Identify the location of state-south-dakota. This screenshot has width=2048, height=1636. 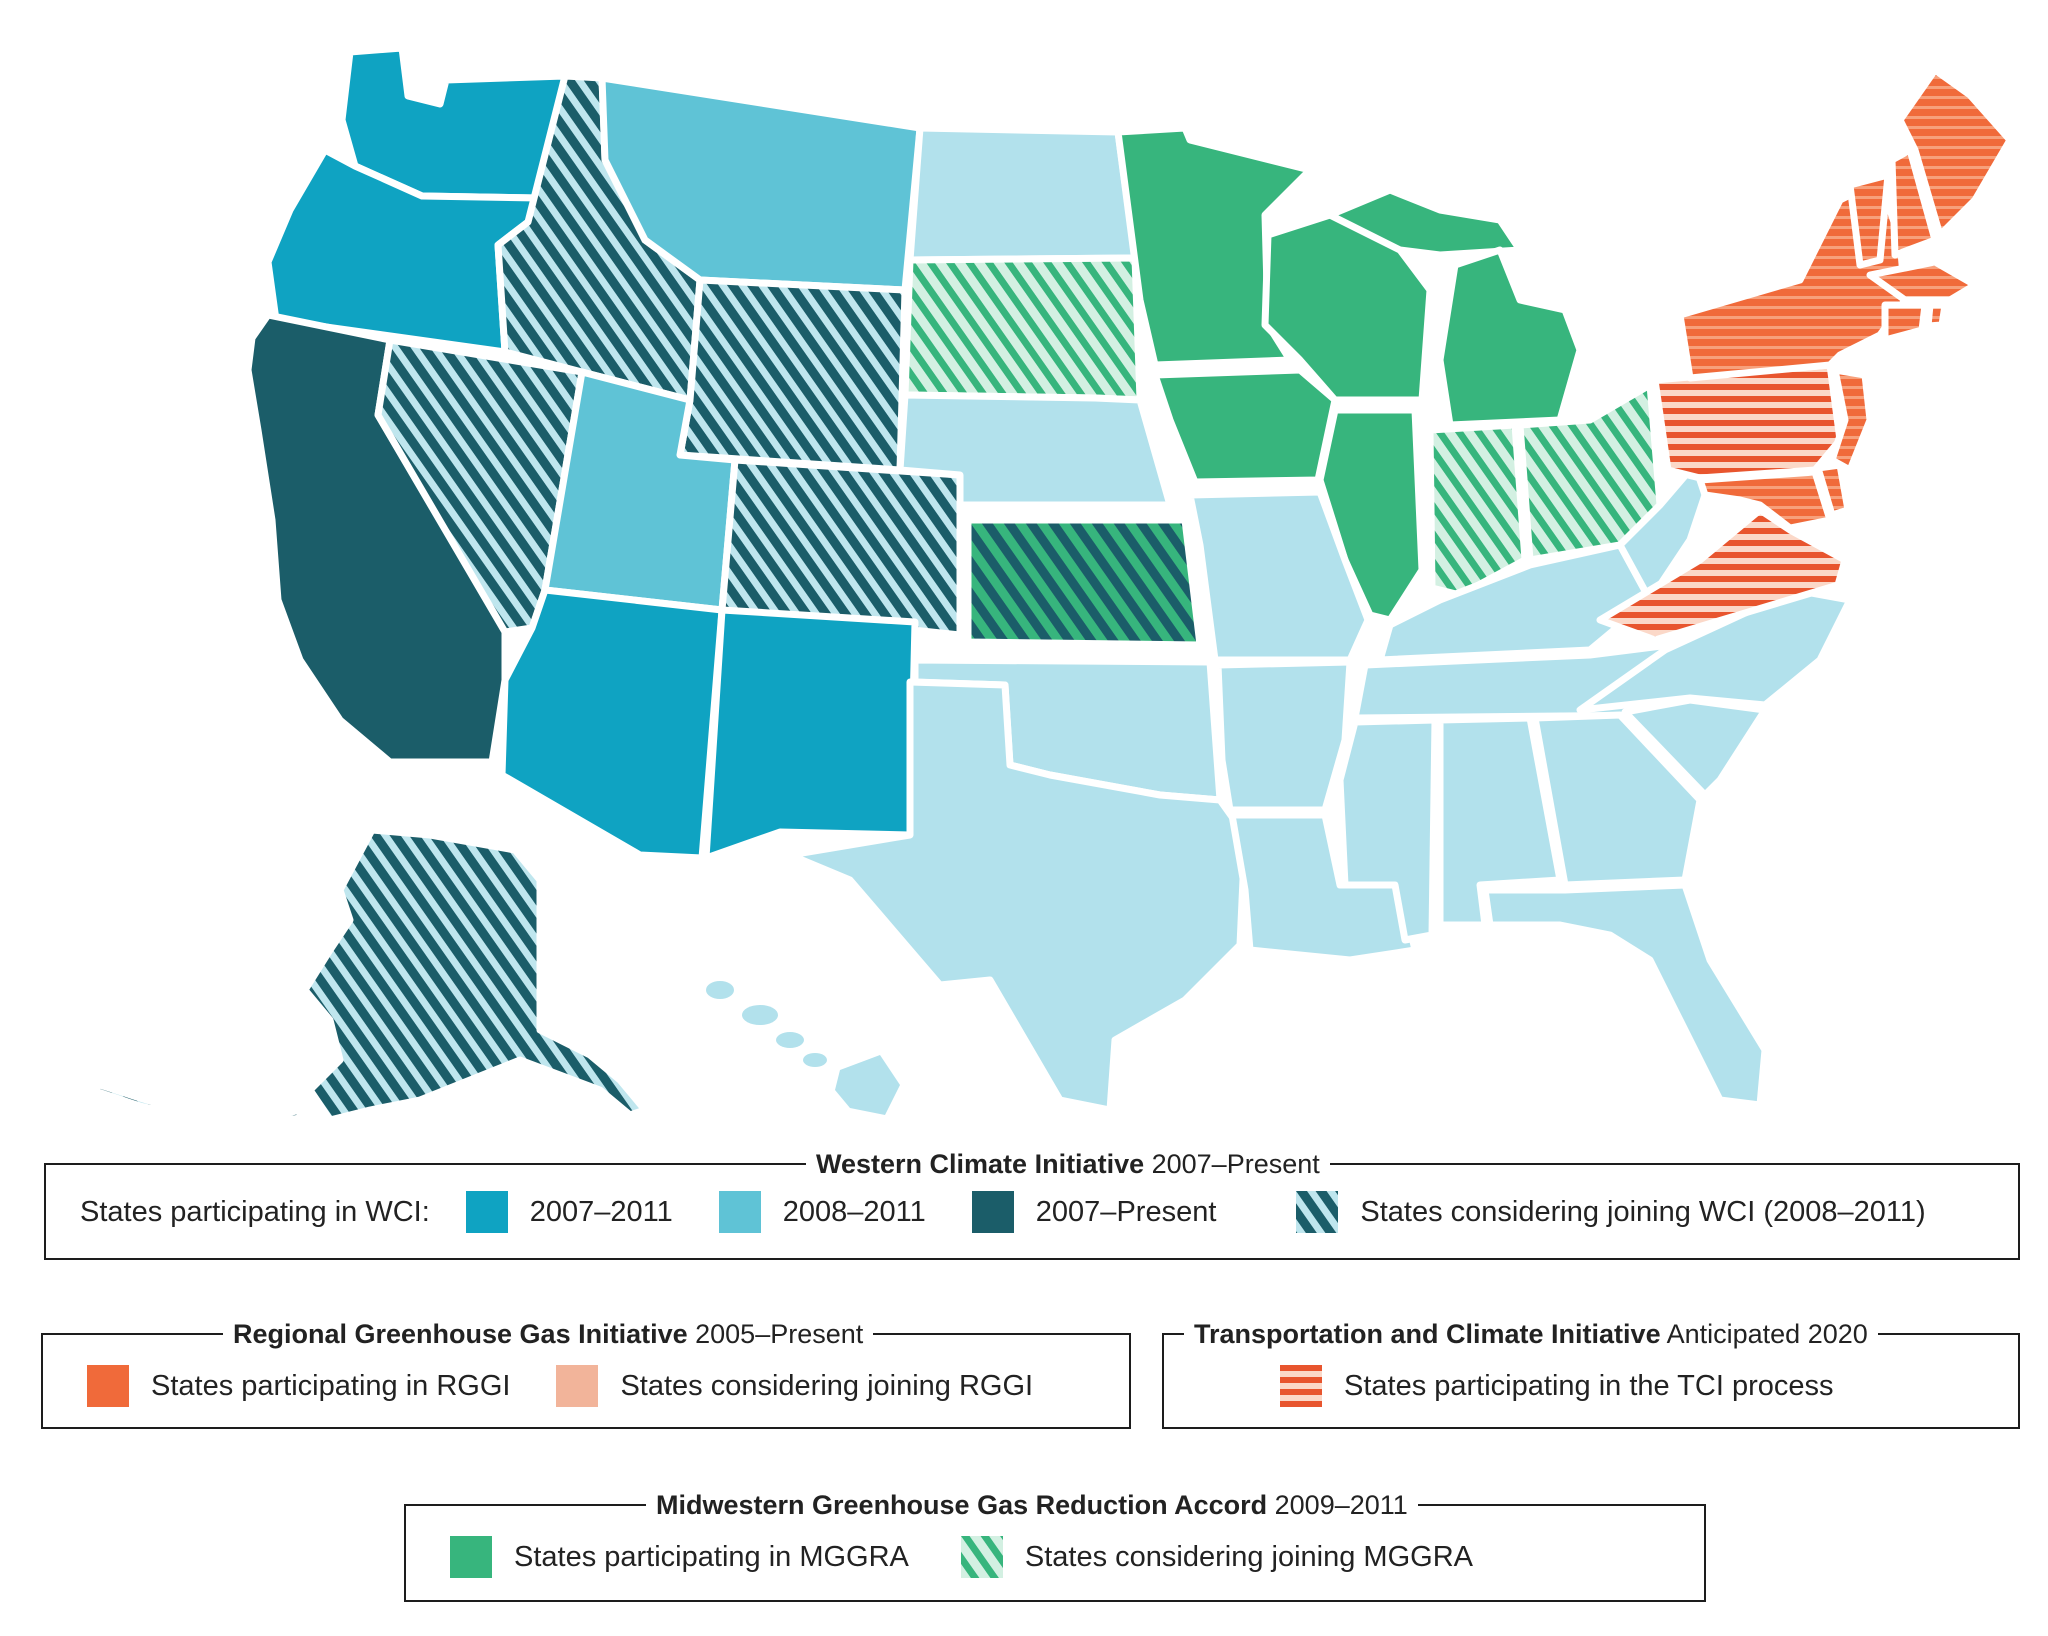
(1022, 329).